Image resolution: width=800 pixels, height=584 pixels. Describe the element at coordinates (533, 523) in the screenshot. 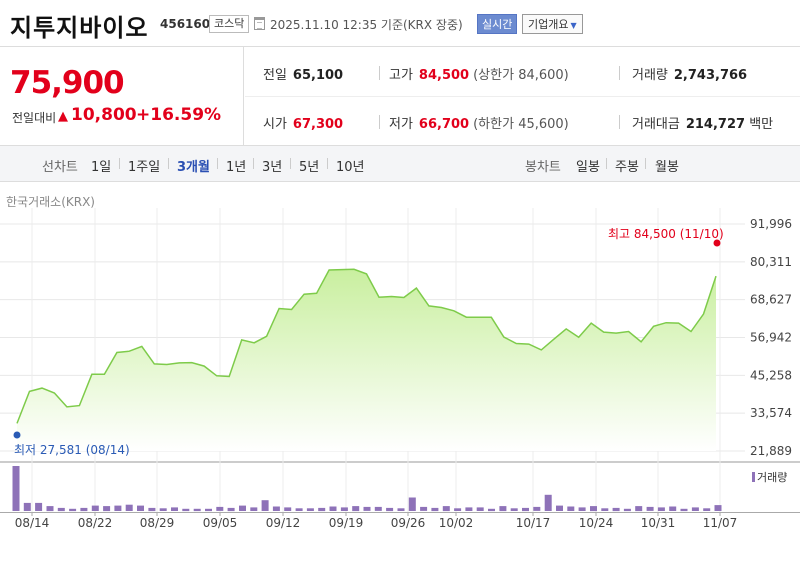

I see `x-tick-label: 10/17` at that location.